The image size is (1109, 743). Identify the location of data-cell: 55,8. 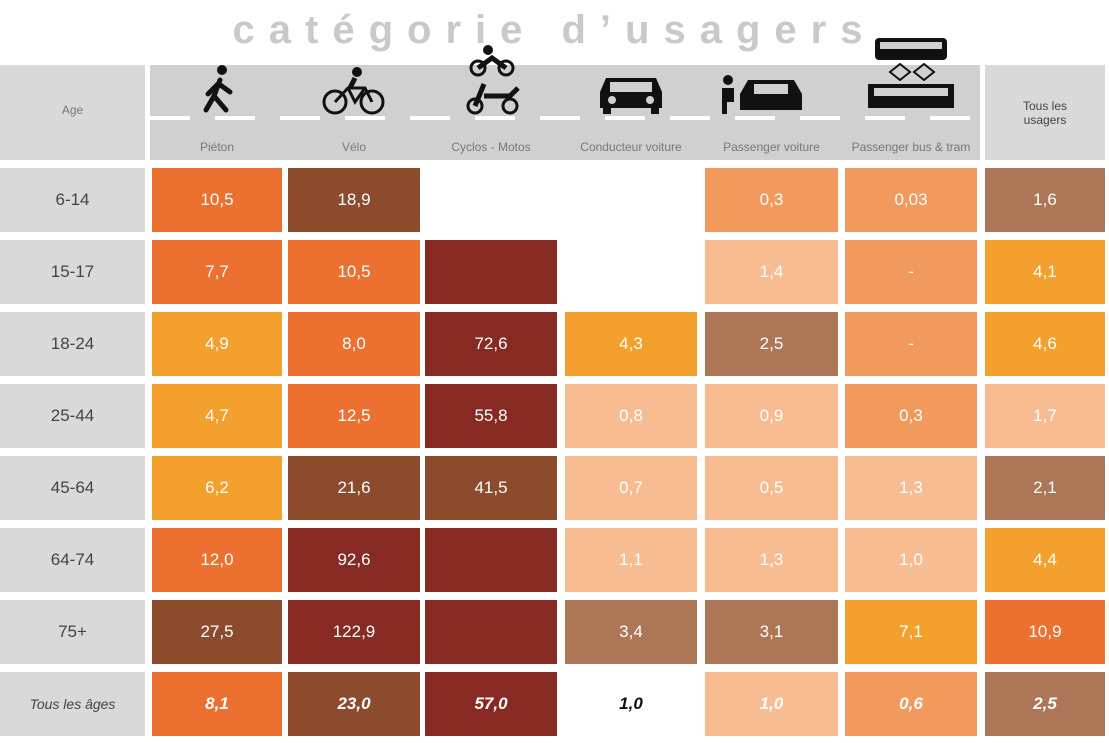
(491, 416).